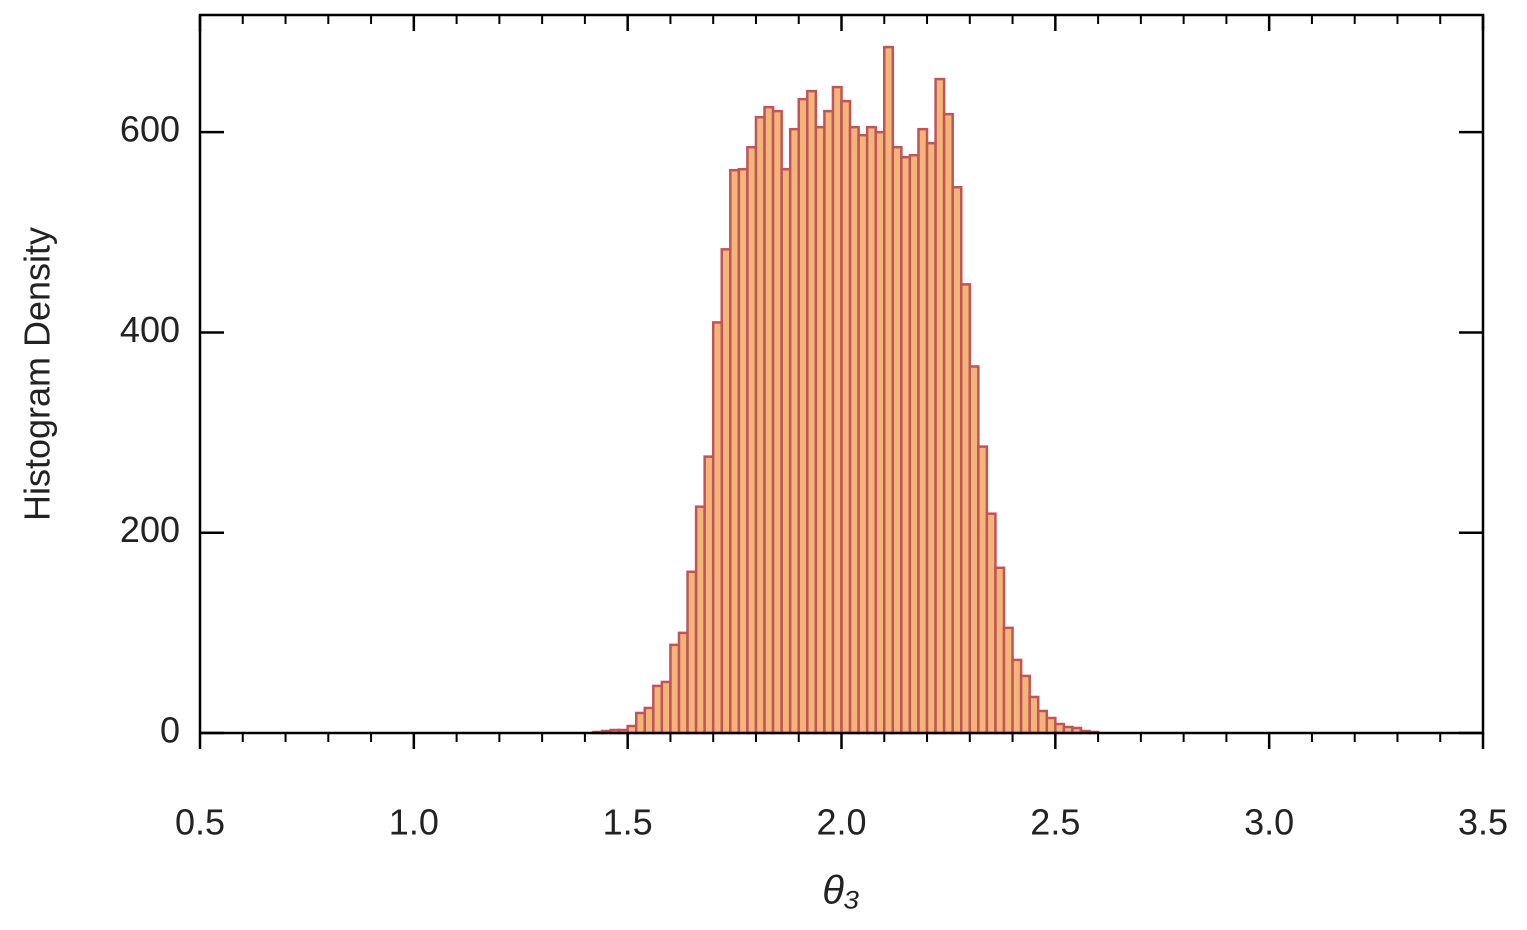  I want to click on x-tick-label: 0.5, so click(200, 822).